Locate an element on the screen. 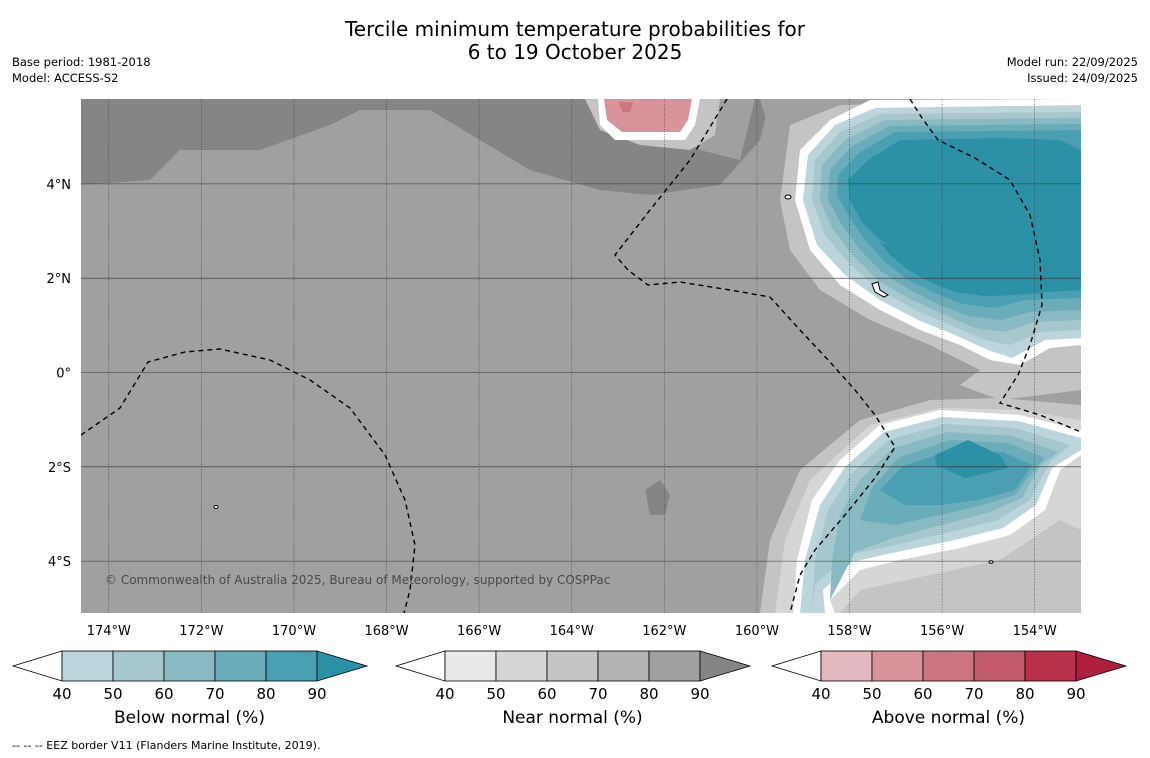 The image size is (1150, 758). lon-tick-label: 162°W is located at coordinates (664, 631).